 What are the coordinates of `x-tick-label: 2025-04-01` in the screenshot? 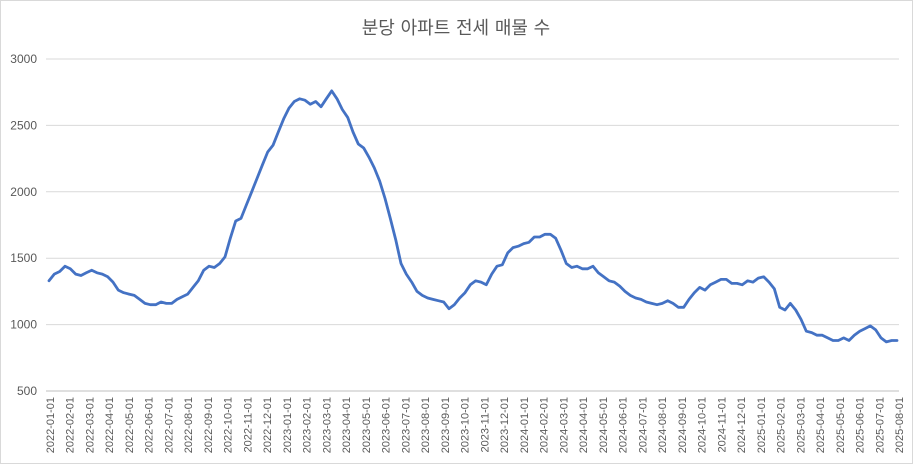 It's located at (821, 425).